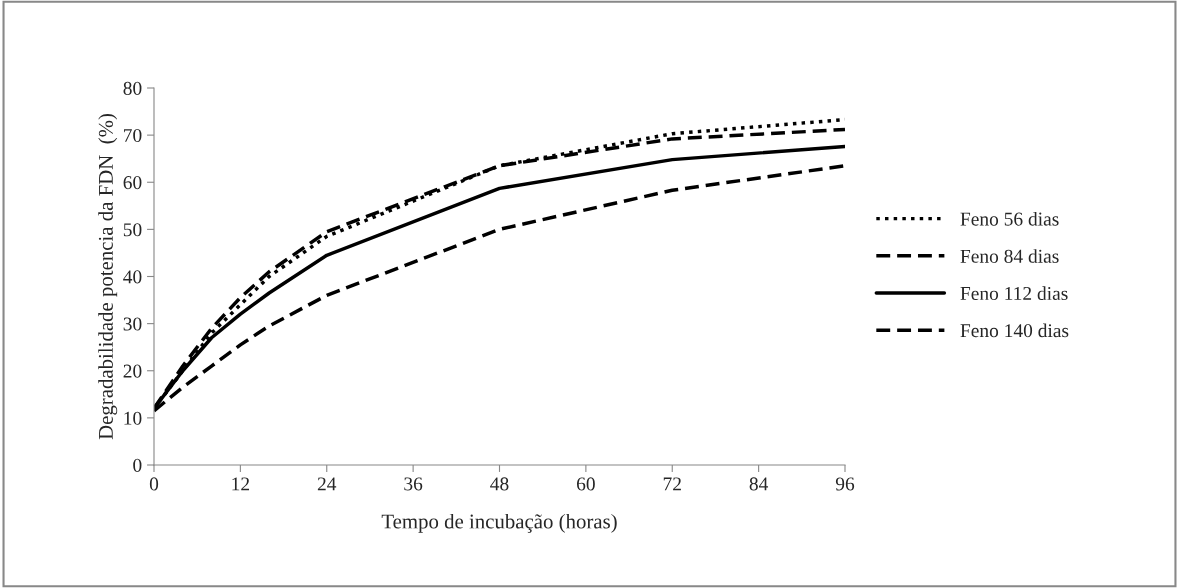 This screenshot has width=1179, height=588. Describe the element at coordinates (327, 484) in the screenshot. I see `x-tick-label: 24` at that location.